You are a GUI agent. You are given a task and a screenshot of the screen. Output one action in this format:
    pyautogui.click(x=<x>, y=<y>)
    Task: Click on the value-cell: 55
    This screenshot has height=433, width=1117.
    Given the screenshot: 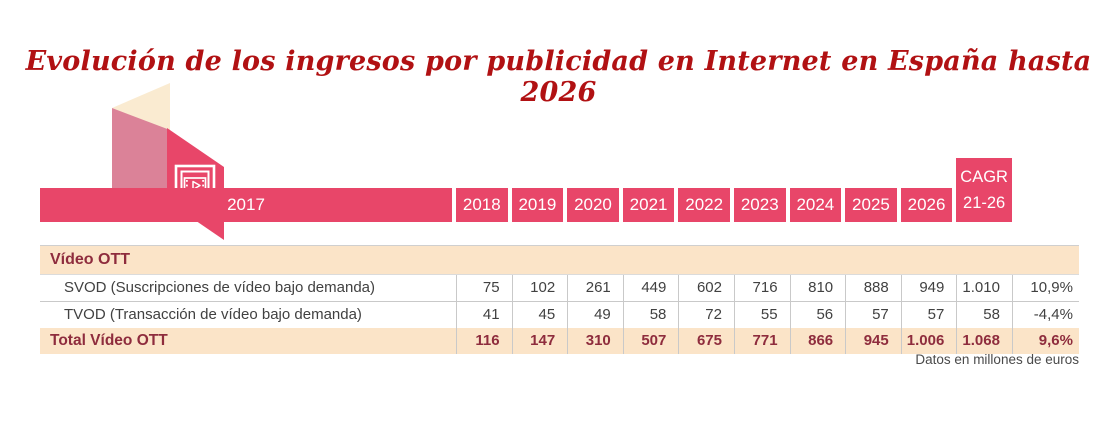 What is the action you would take?
    pyautogui.click(x=761, y=315)
    